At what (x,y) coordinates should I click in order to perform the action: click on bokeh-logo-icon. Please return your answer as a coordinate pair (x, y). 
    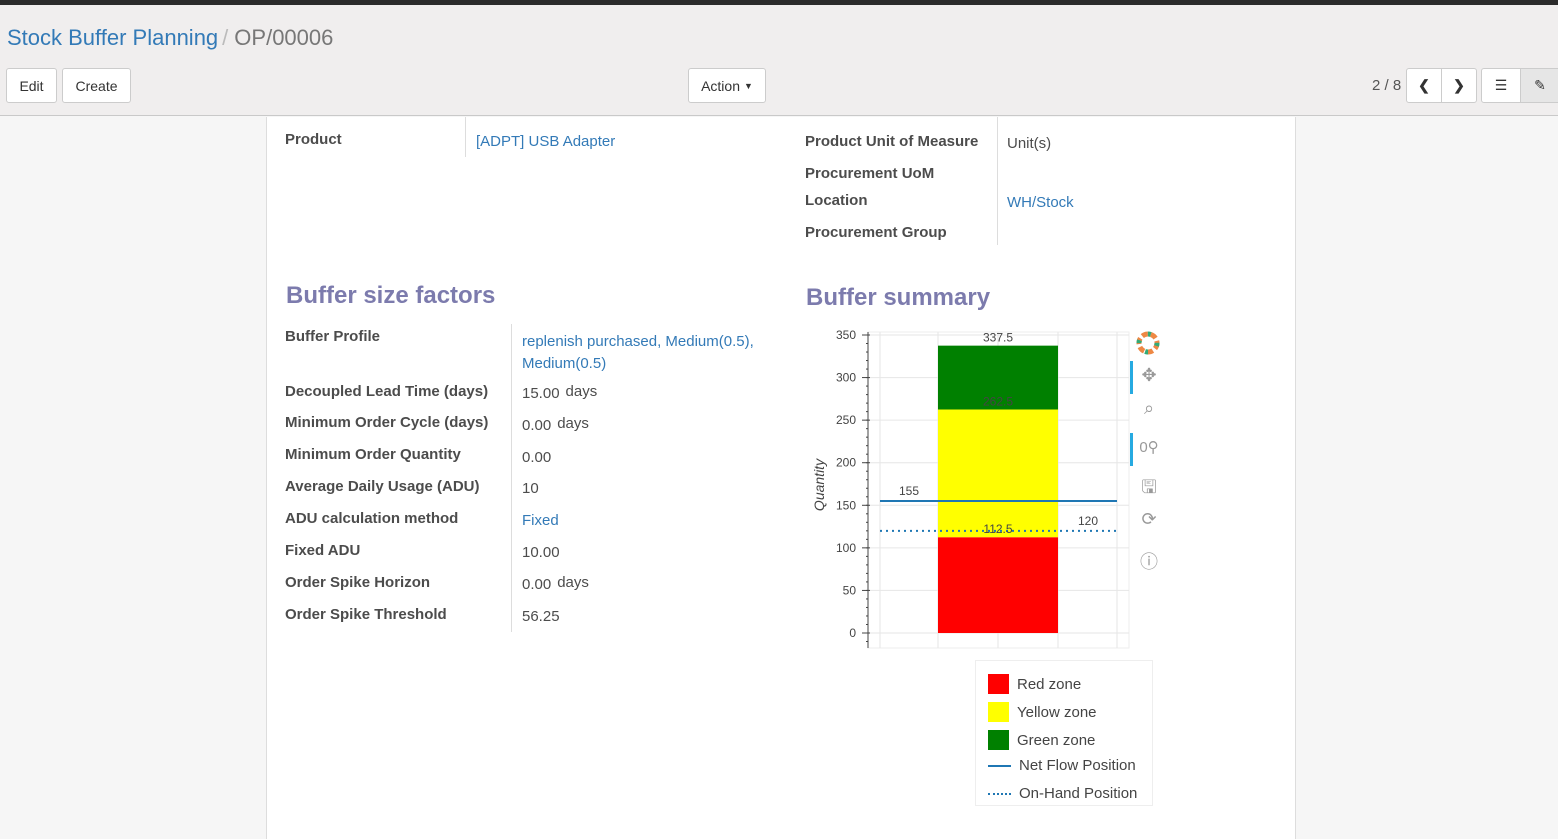
    Looking at the image, I should click on (1148, 345).